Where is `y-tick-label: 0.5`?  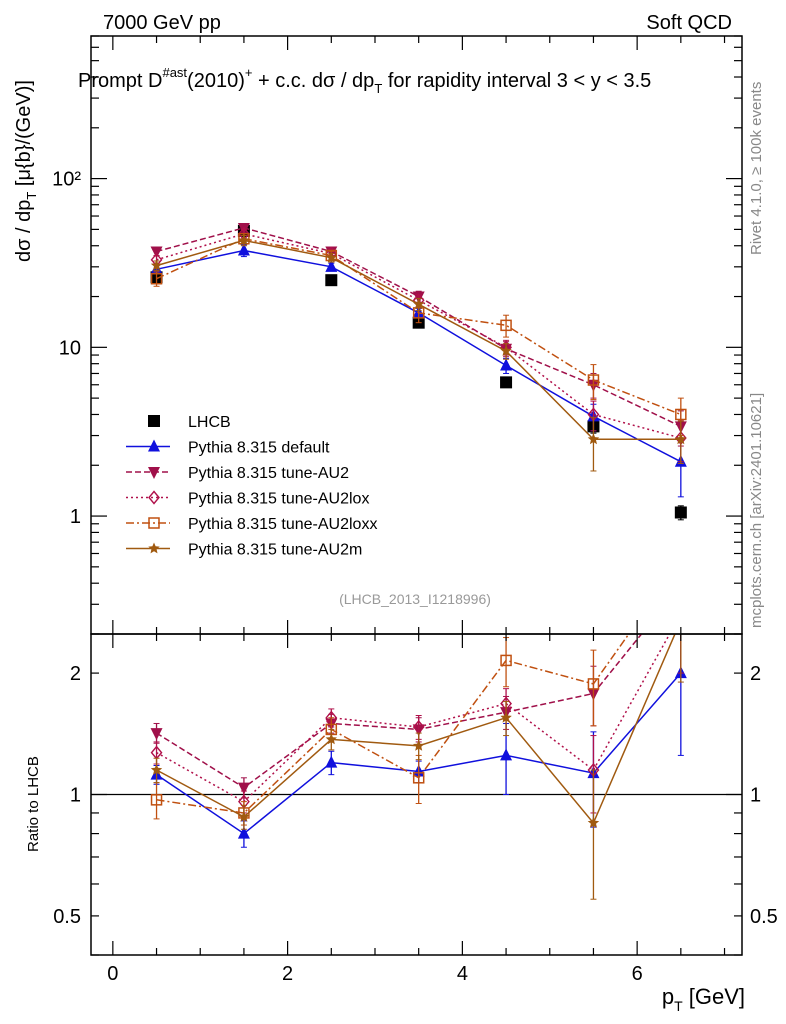
y-tick-label: 0.5 is located at coordinates (67, 917).